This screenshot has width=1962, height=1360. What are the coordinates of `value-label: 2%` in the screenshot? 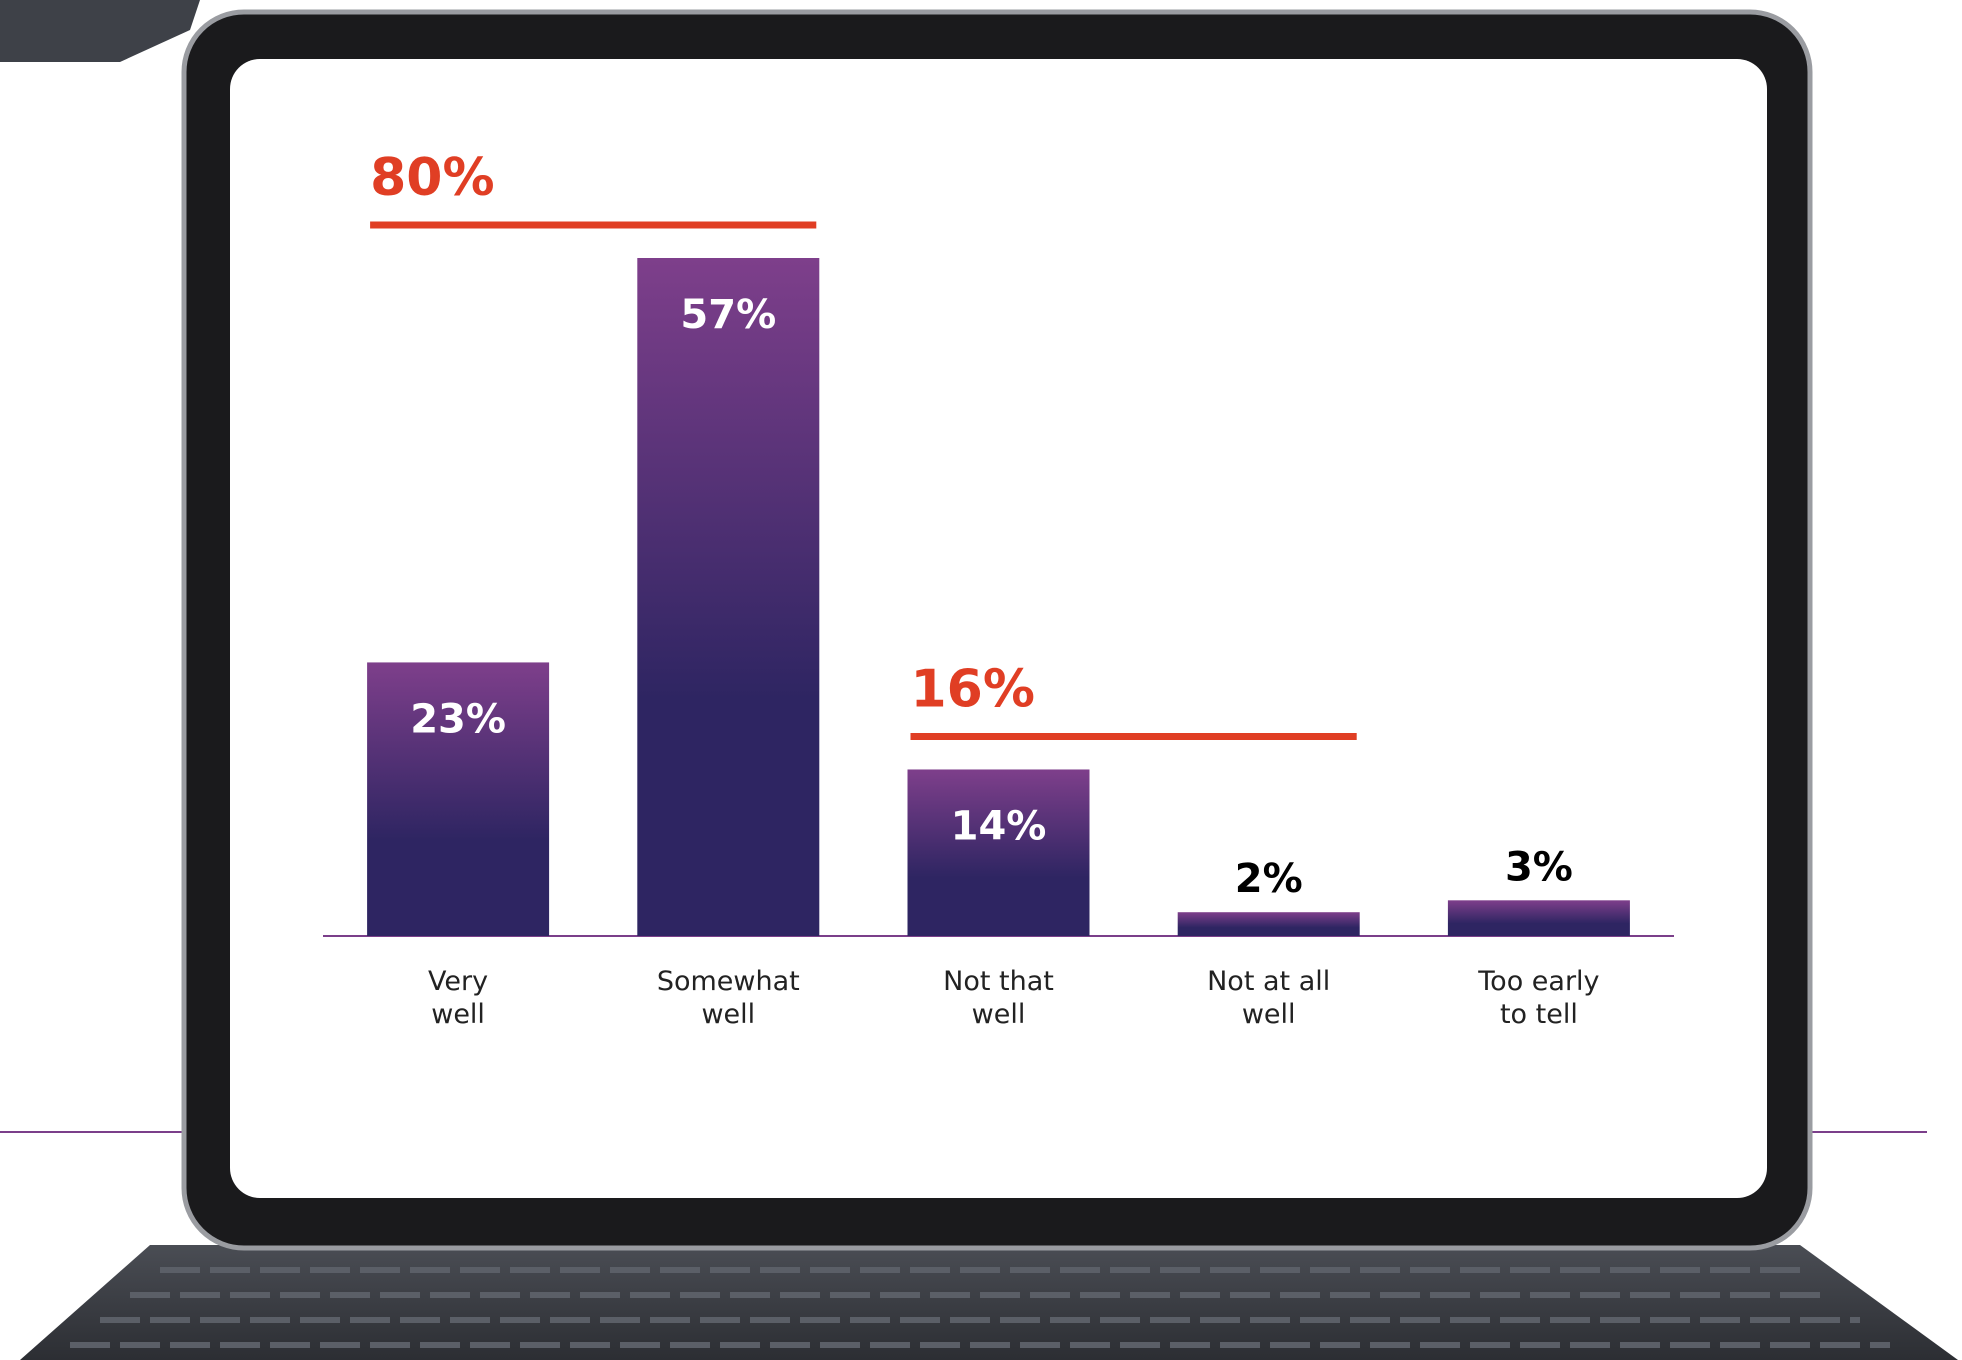 It's located at (1269, 879).